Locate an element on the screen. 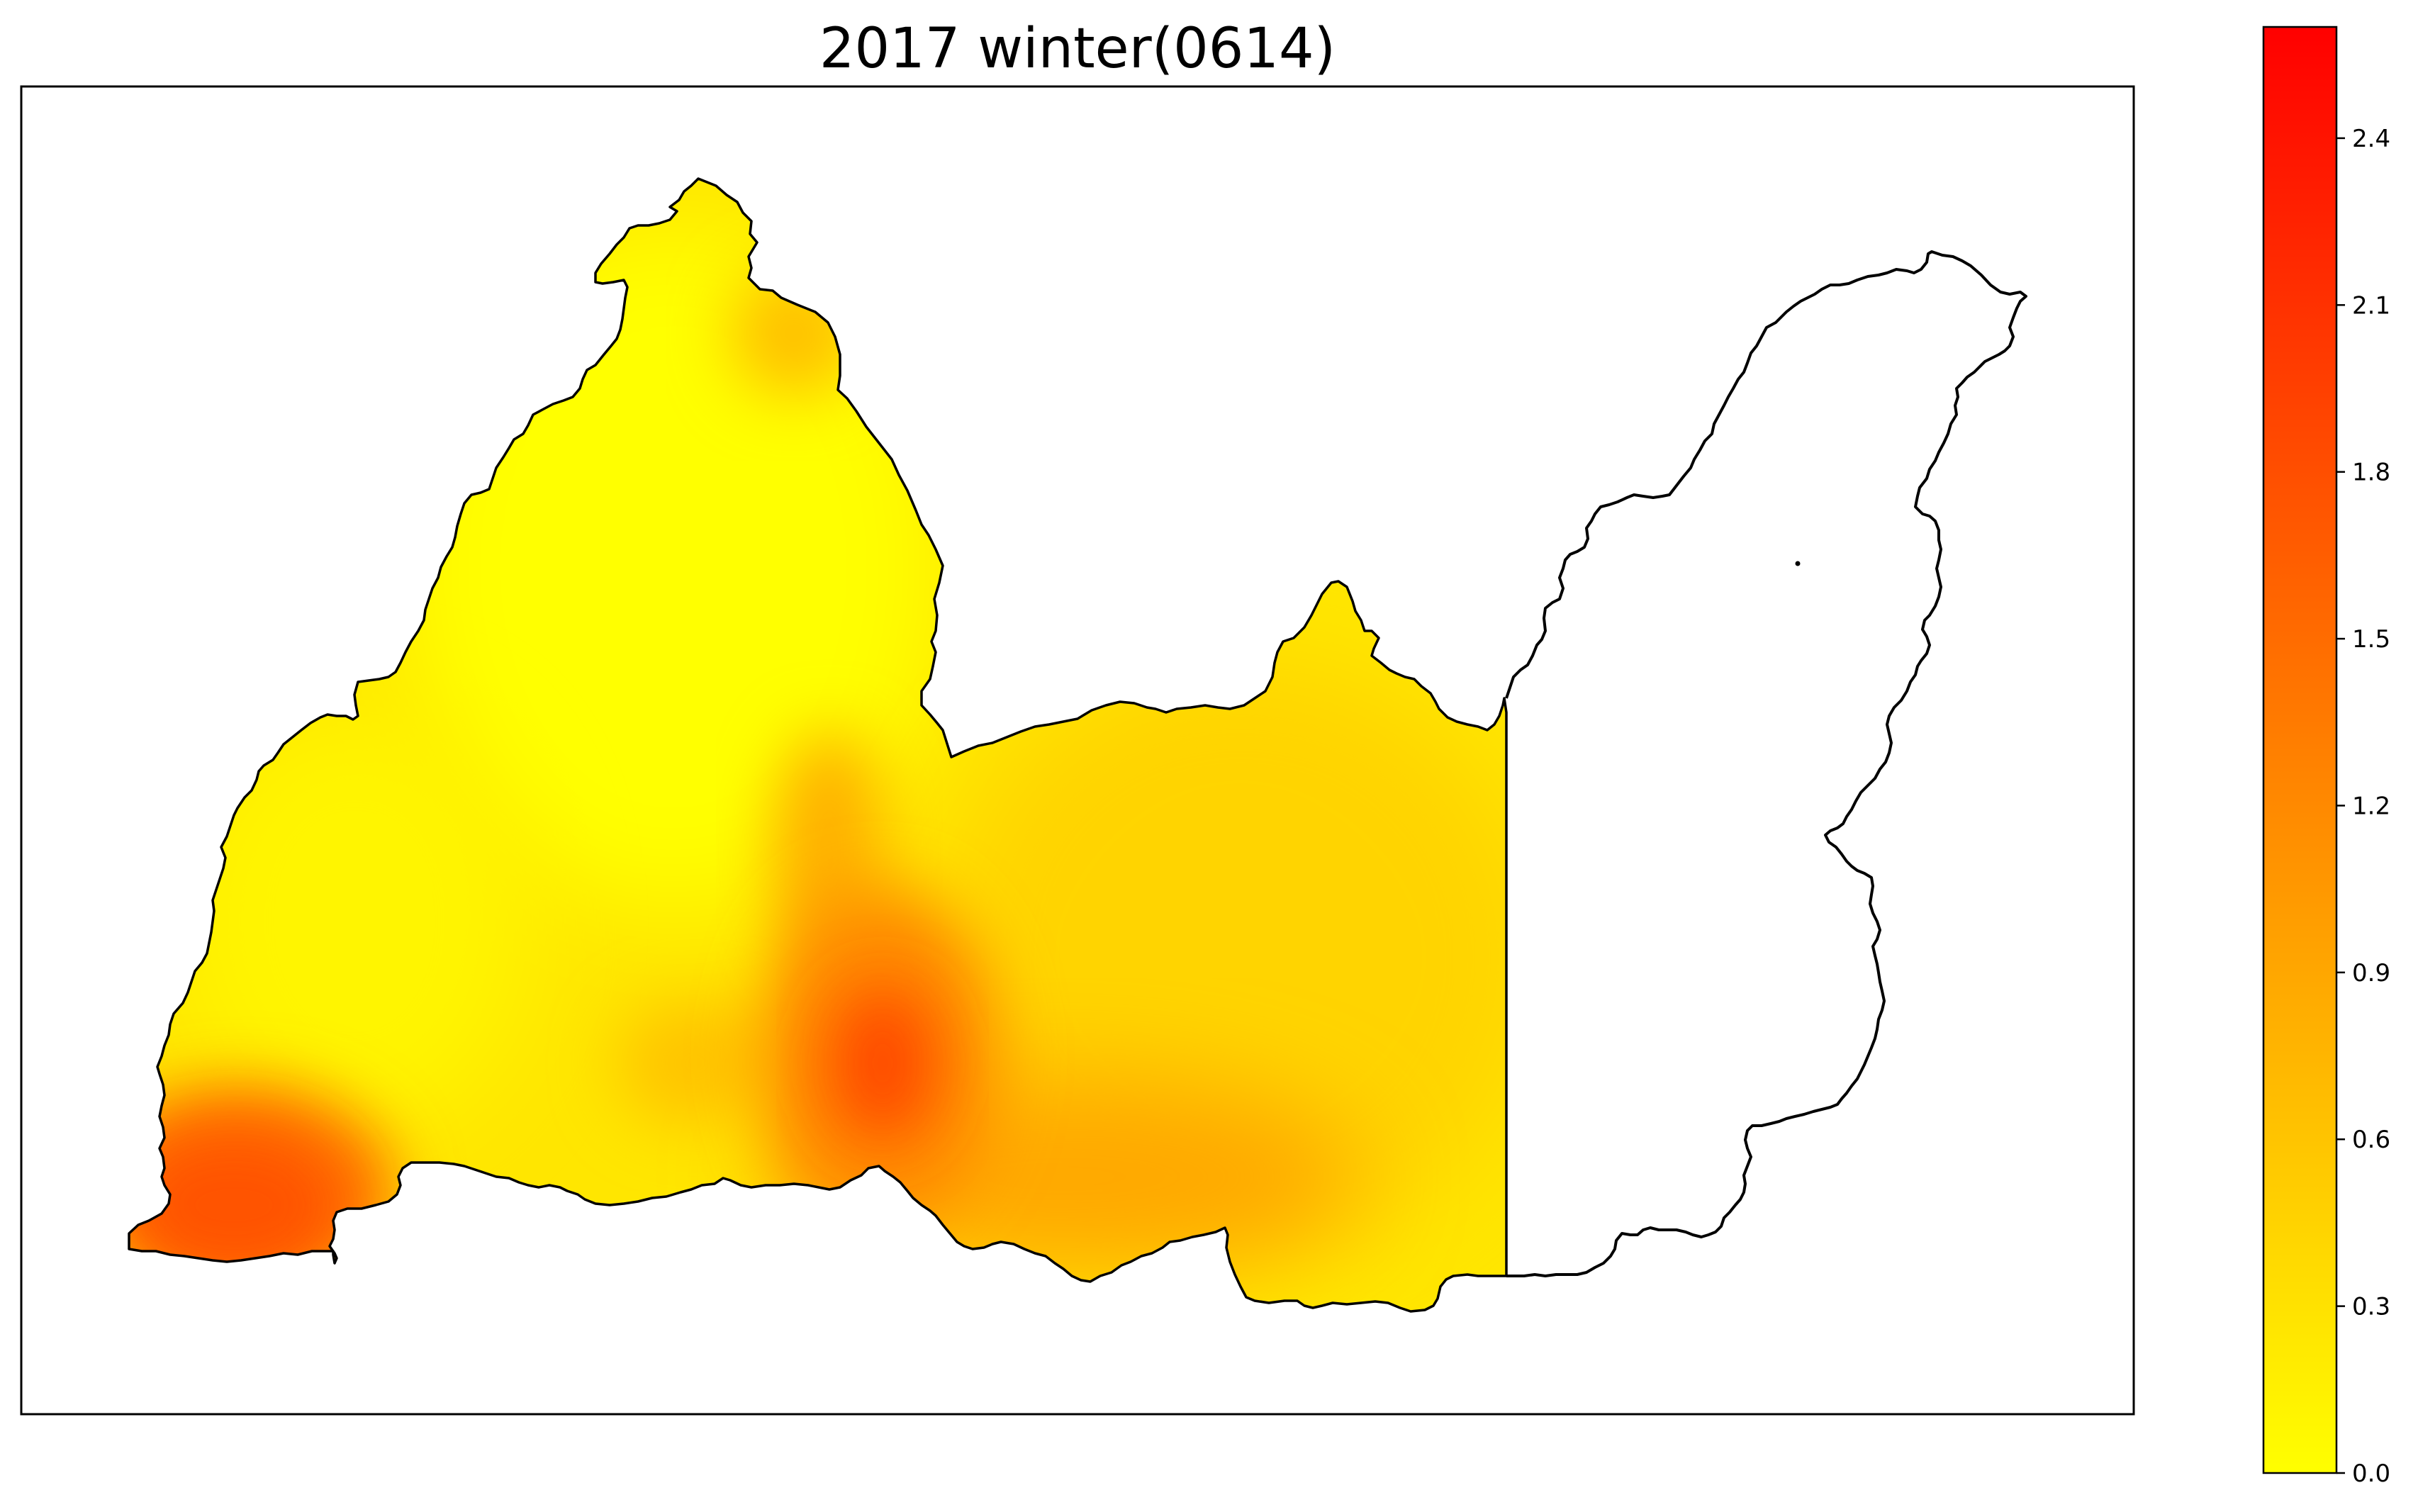  colorbar-bar is located at coordinates (2300, 750).